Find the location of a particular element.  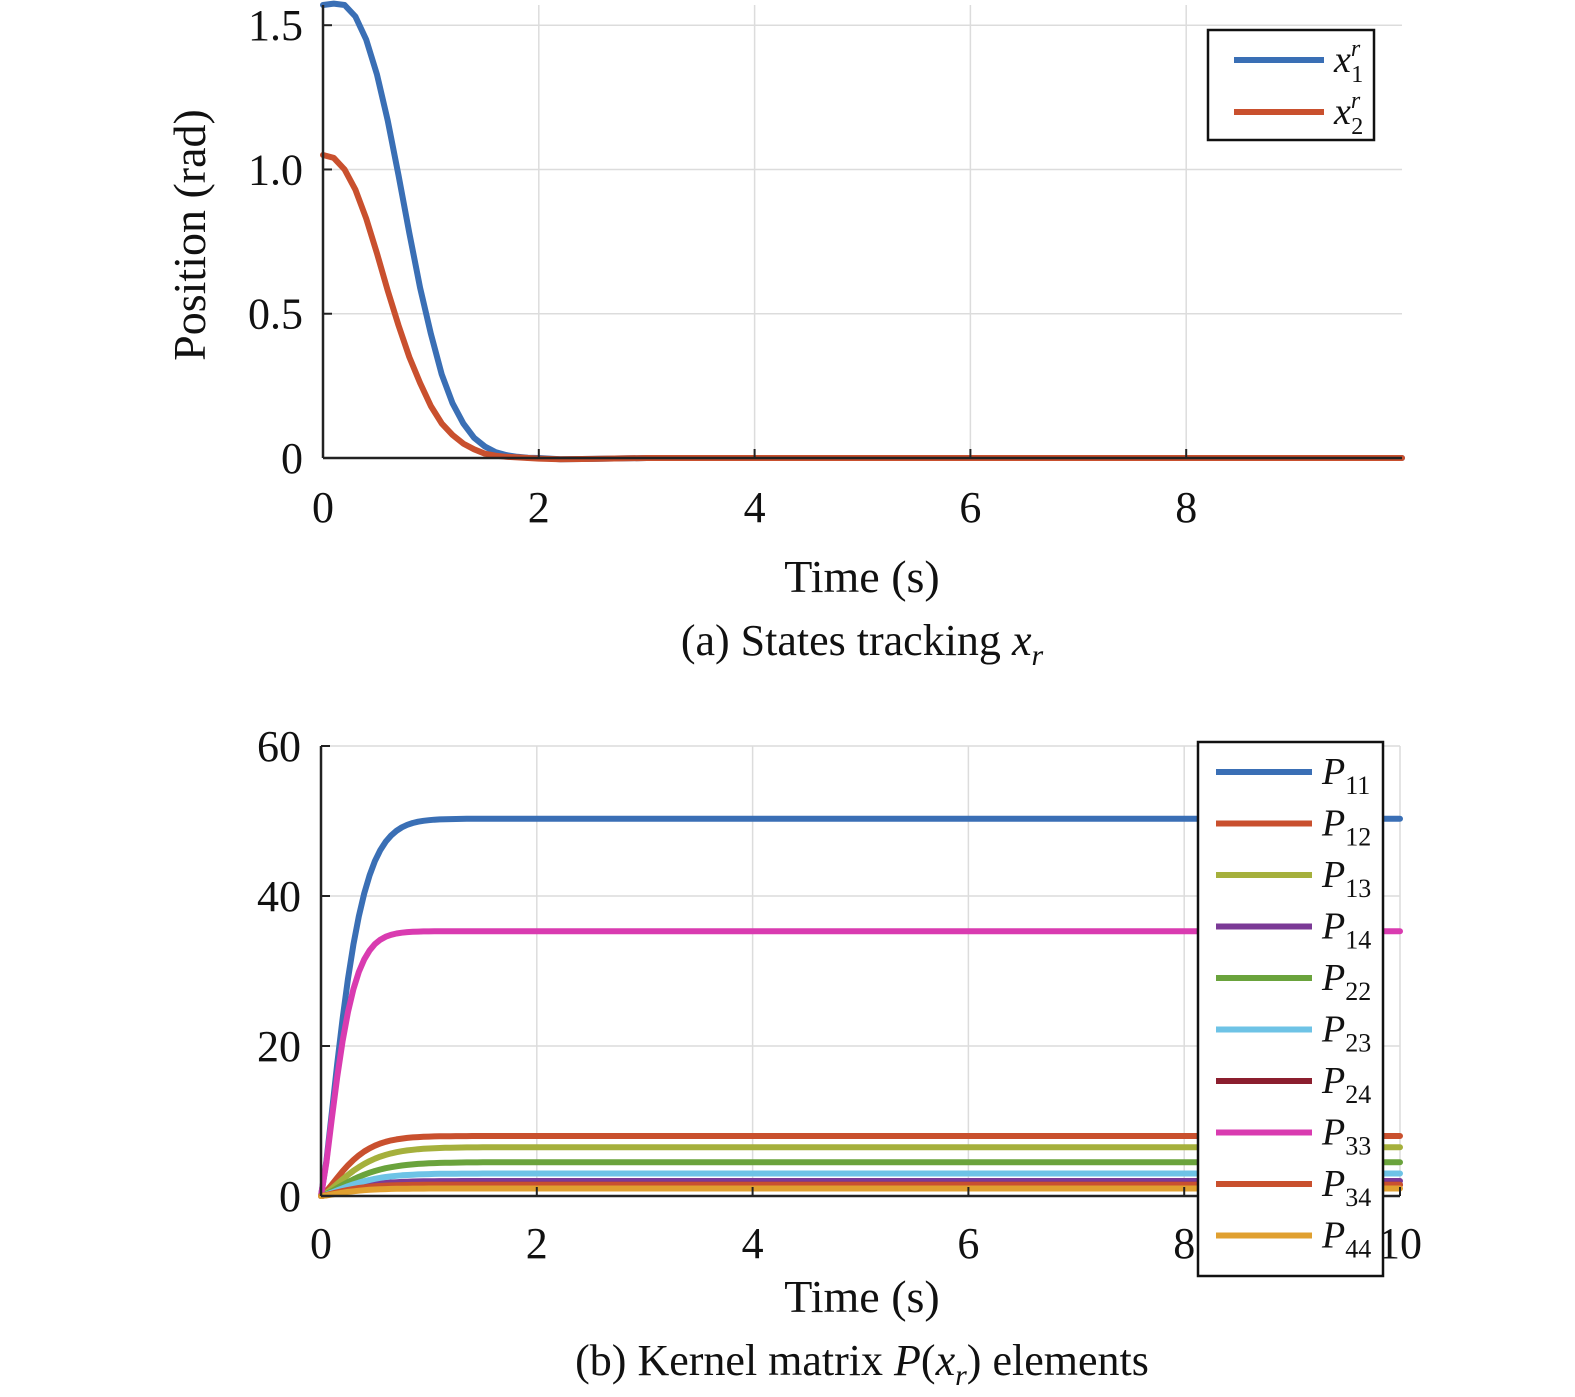

chart-a-legend-label-1: xr 2 is located at coordinates (1348, 114).